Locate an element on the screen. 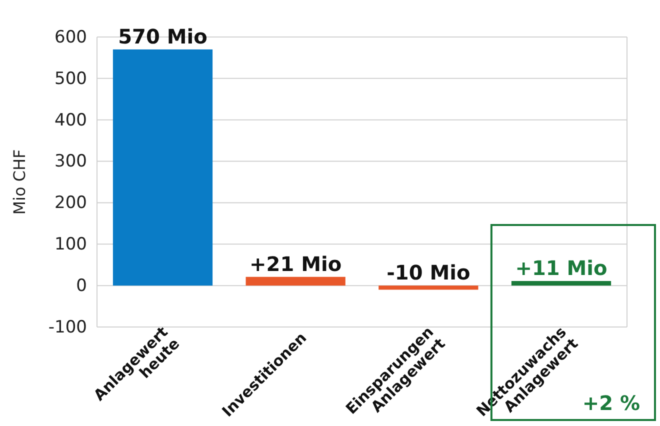  y-tick-label: 100 is located at coordinates (70, 244).